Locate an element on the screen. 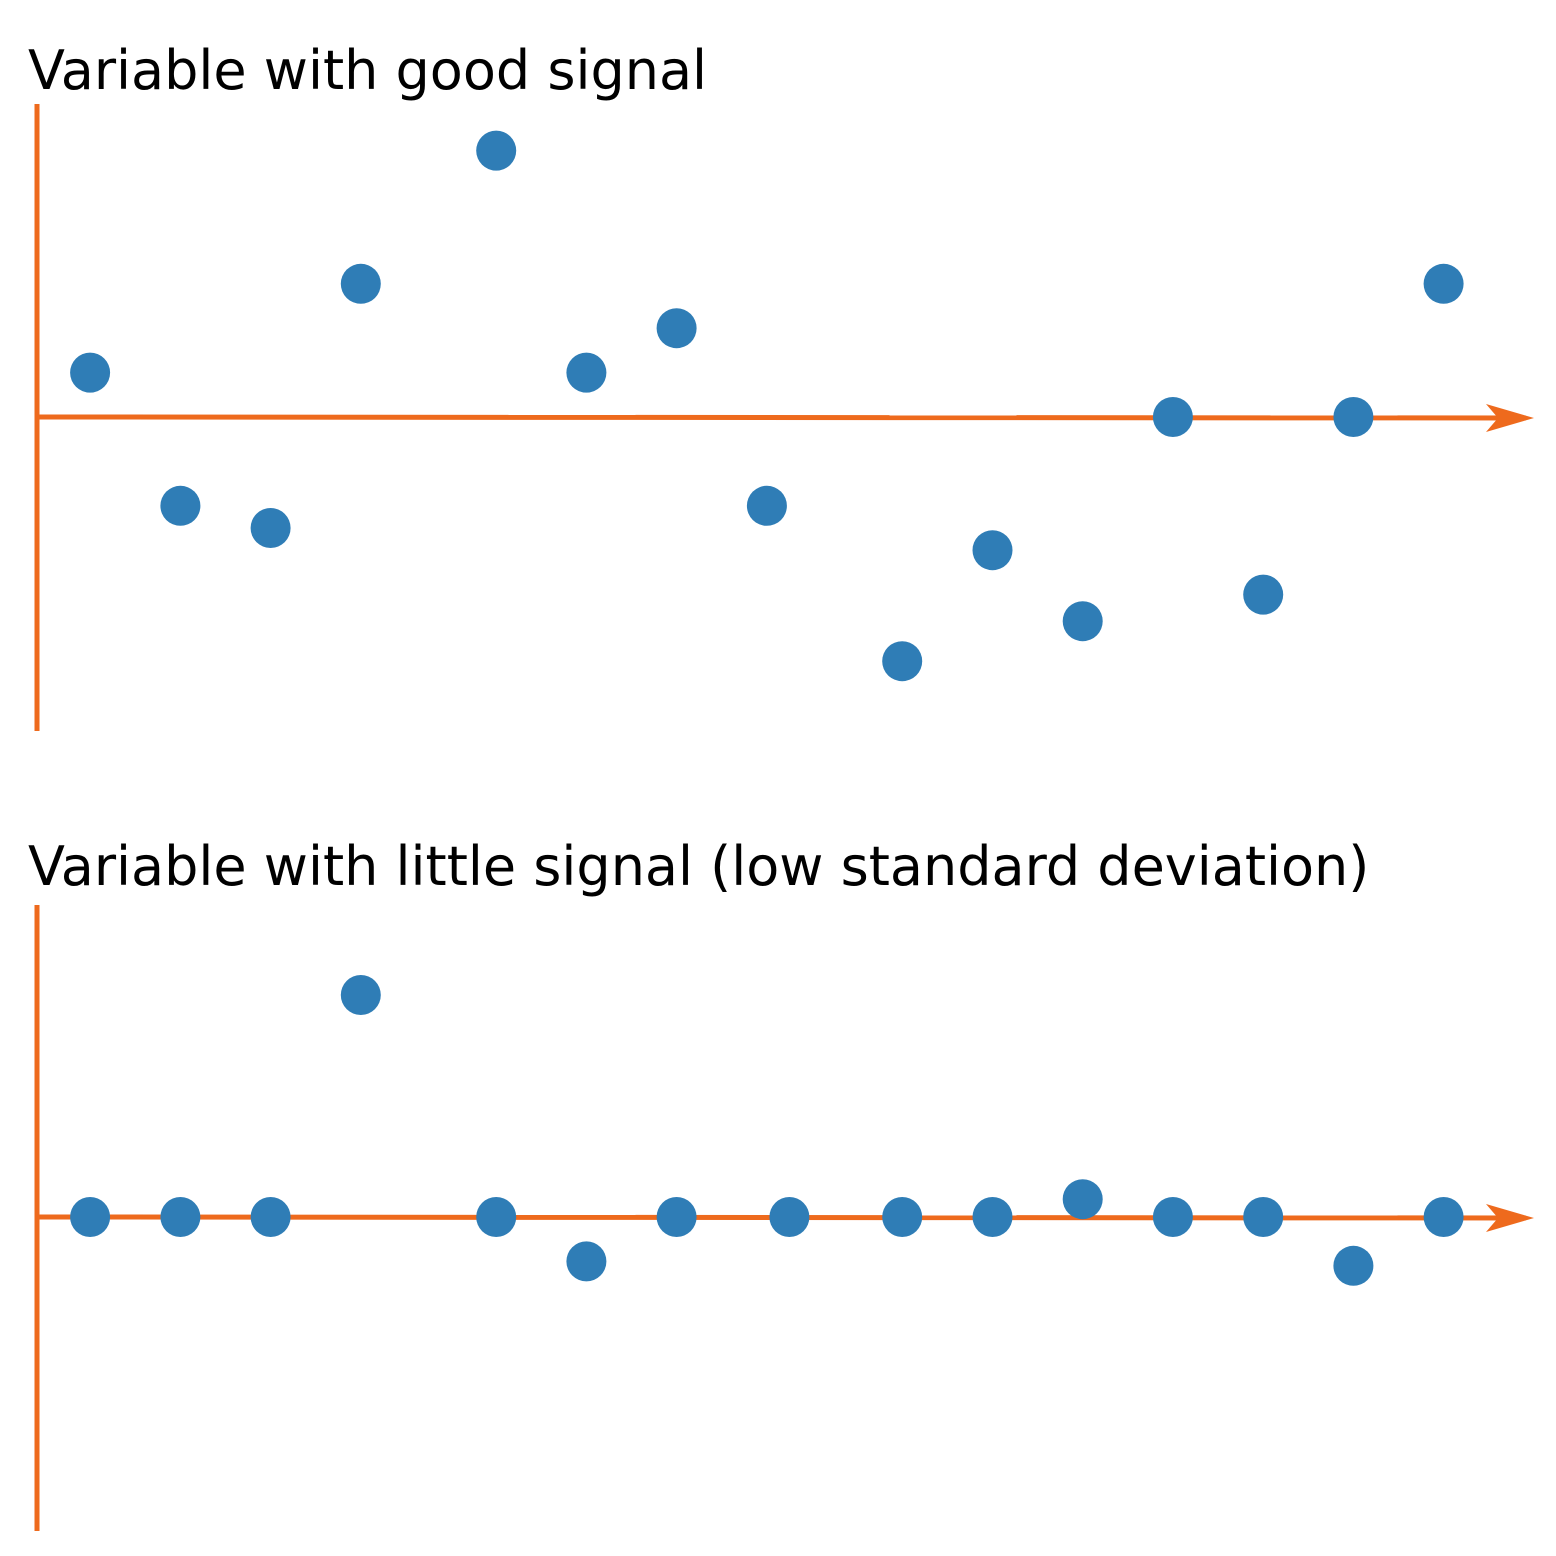 The height and width of the screenshot is (1556, 1556). x-axis-line is located at coordinates (781, 417).